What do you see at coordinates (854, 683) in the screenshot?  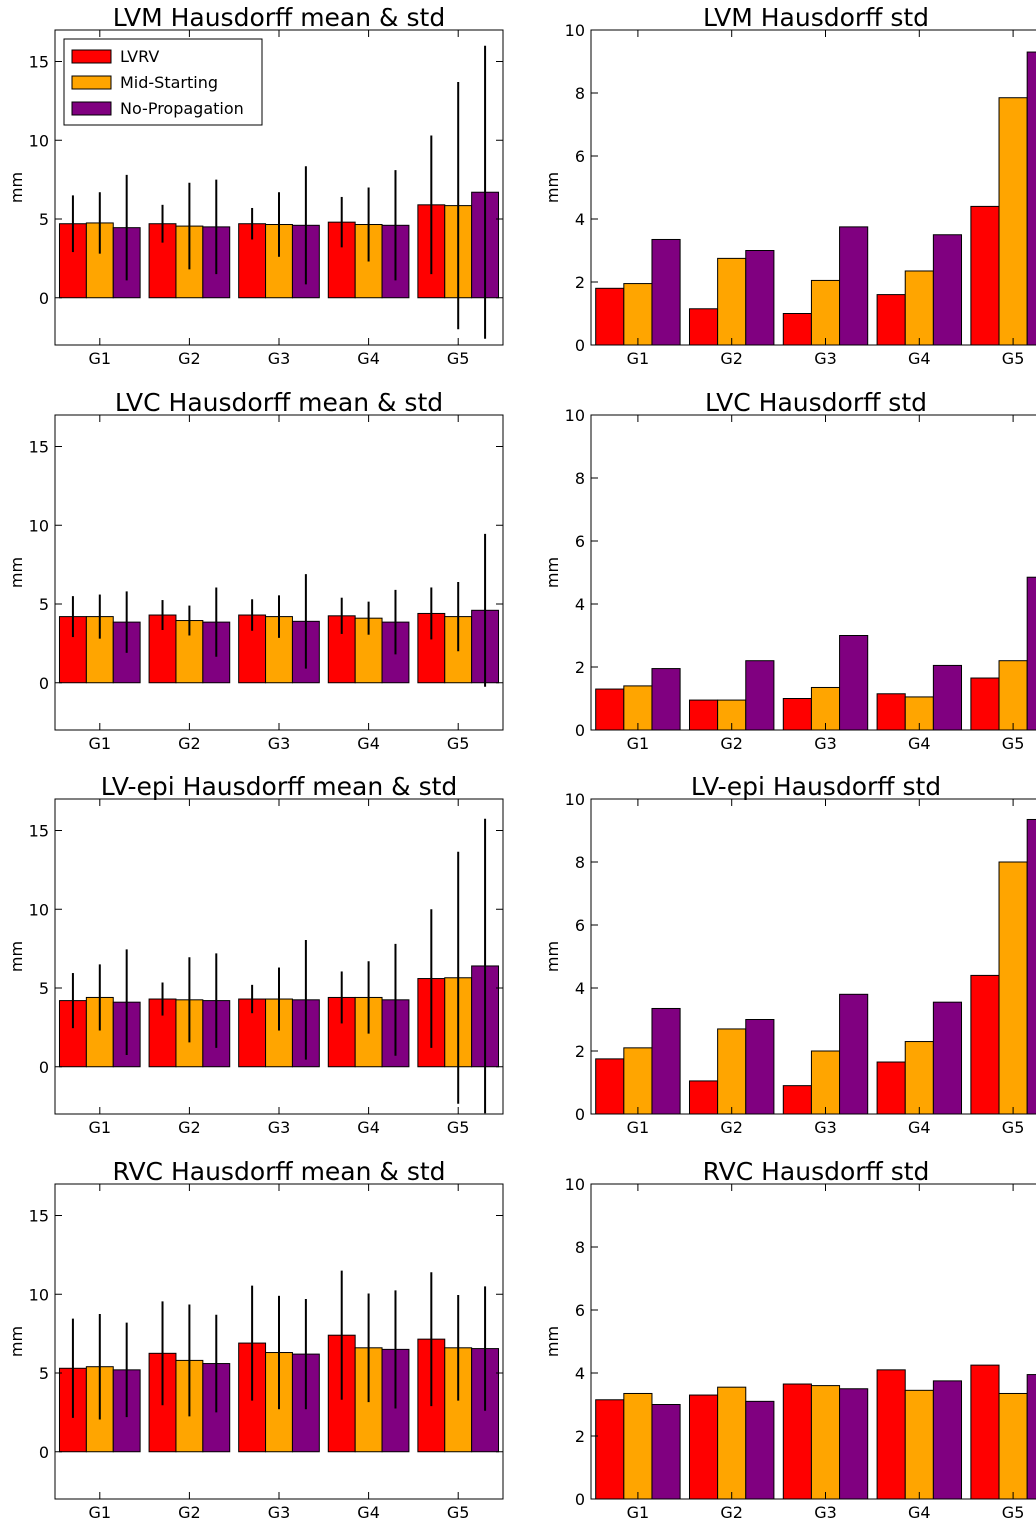 I see `bar-no-propagation-g3` at bounding box center [854, 683].